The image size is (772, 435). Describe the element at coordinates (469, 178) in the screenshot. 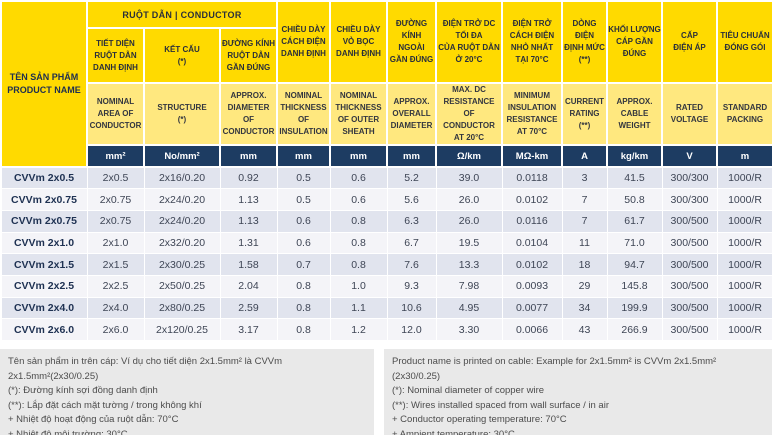

I see `value-cell: 39.0` at that location.